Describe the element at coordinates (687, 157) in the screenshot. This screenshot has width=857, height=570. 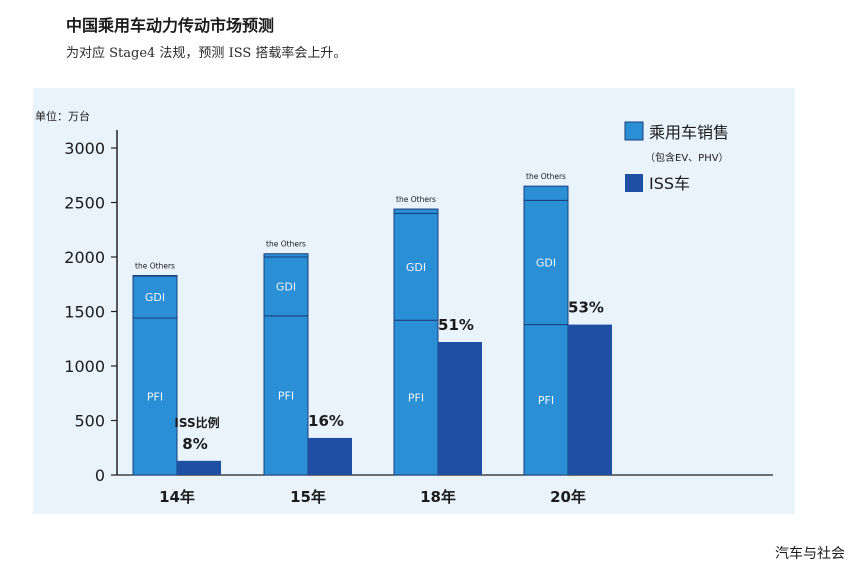
I see `legend-sublabel-sales: （包含EV、PHV）` at that location.